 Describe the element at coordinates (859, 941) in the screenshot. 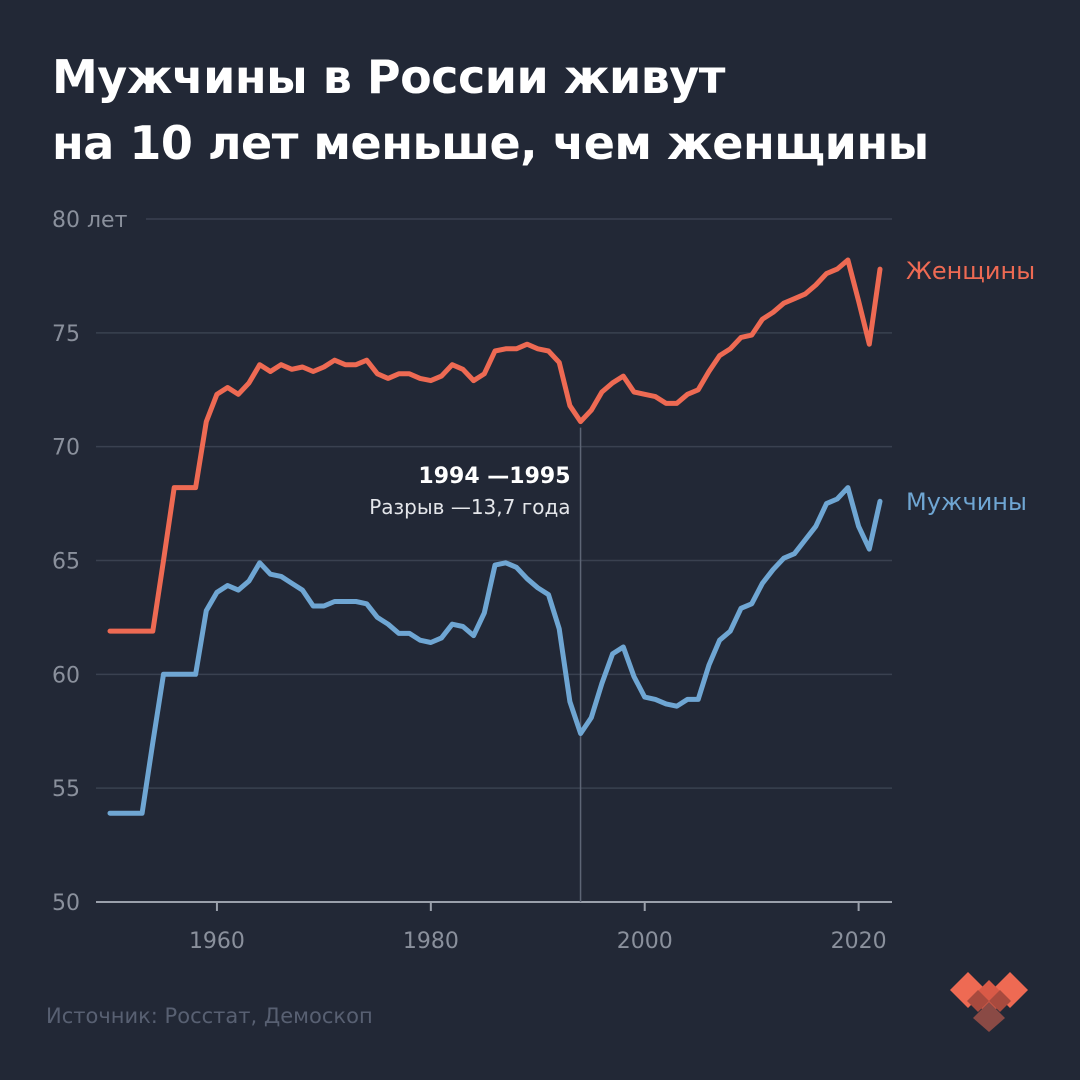

I see `x-tick-label: 2020` at that location.